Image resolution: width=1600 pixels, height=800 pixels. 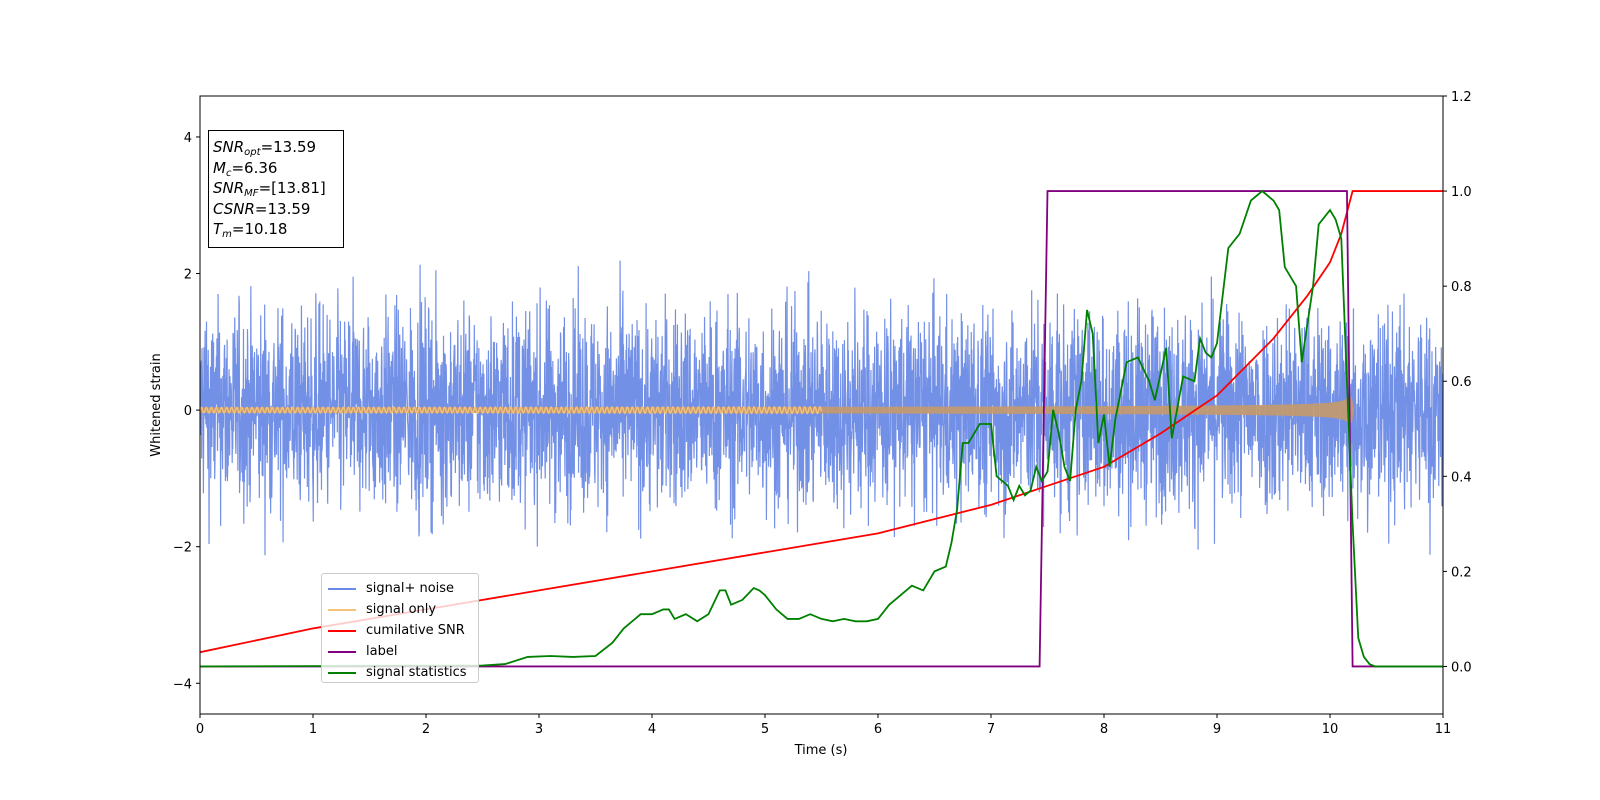 I want to click on x-tick-label: 8, so click(x=1104, y=729).